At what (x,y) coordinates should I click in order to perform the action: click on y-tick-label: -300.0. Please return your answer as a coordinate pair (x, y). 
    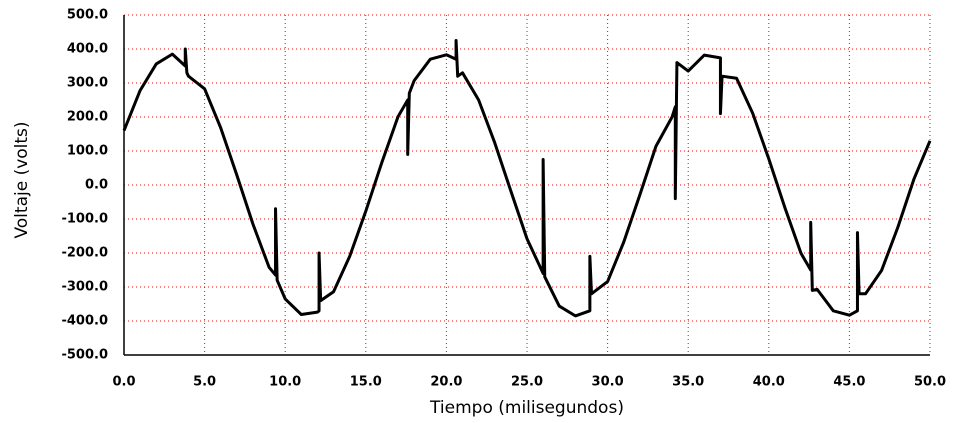
    Looking at the image, I should click on (84, 287).